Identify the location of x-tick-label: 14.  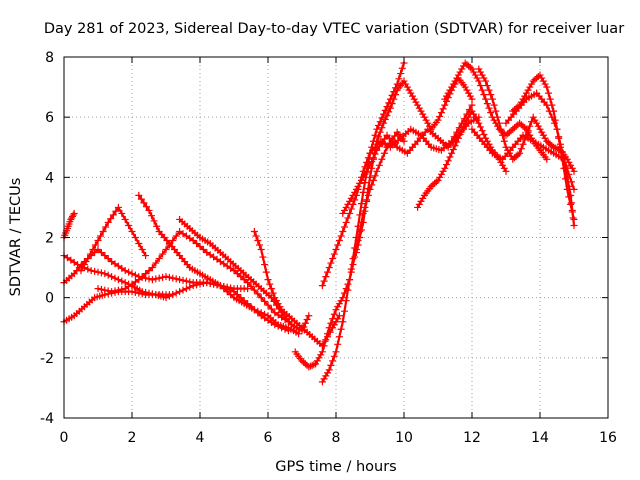
(540, 438).